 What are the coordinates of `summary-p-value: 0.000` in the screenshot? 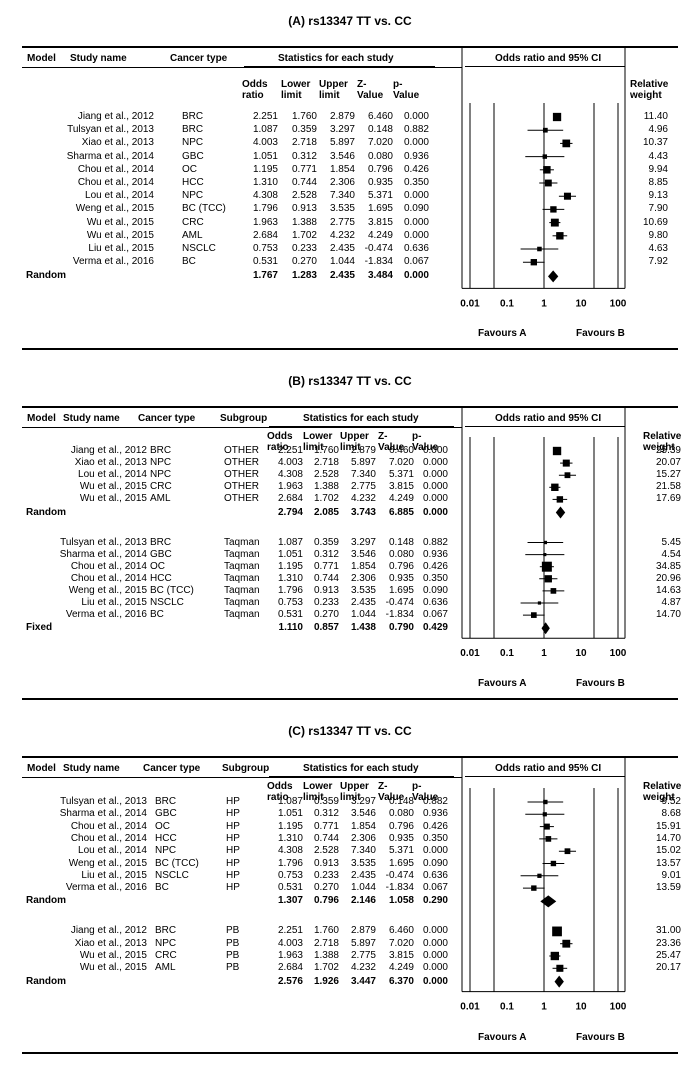 It's located at (416, 276).